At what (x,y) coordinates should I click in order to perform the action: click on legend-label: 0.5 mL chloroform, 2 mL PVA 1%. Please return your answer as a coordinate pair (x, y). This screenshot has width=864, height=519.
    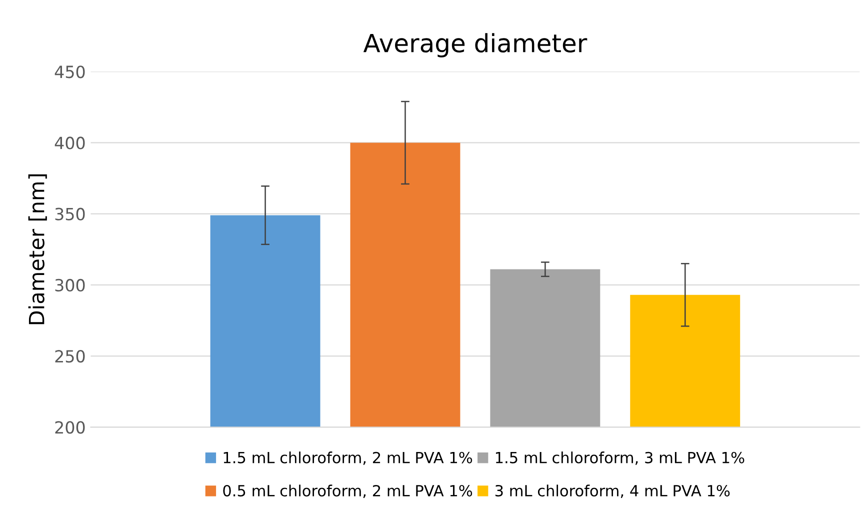
    Looking at the image, I should click on (347, 491).